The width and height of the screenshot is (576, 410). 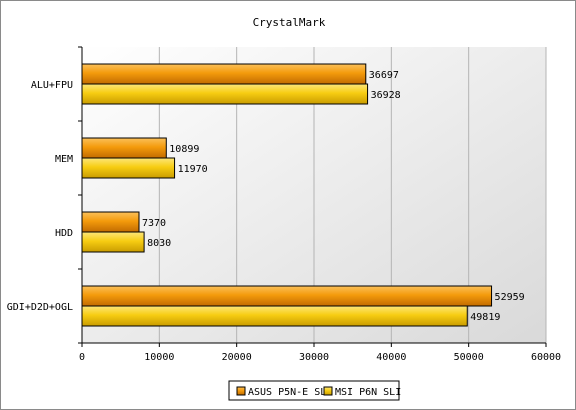 What do you see at coordinates (40, 307) in the screenshot?
I see `category-label: GDI+D2D+OGL` at bounding box center [40, 307].